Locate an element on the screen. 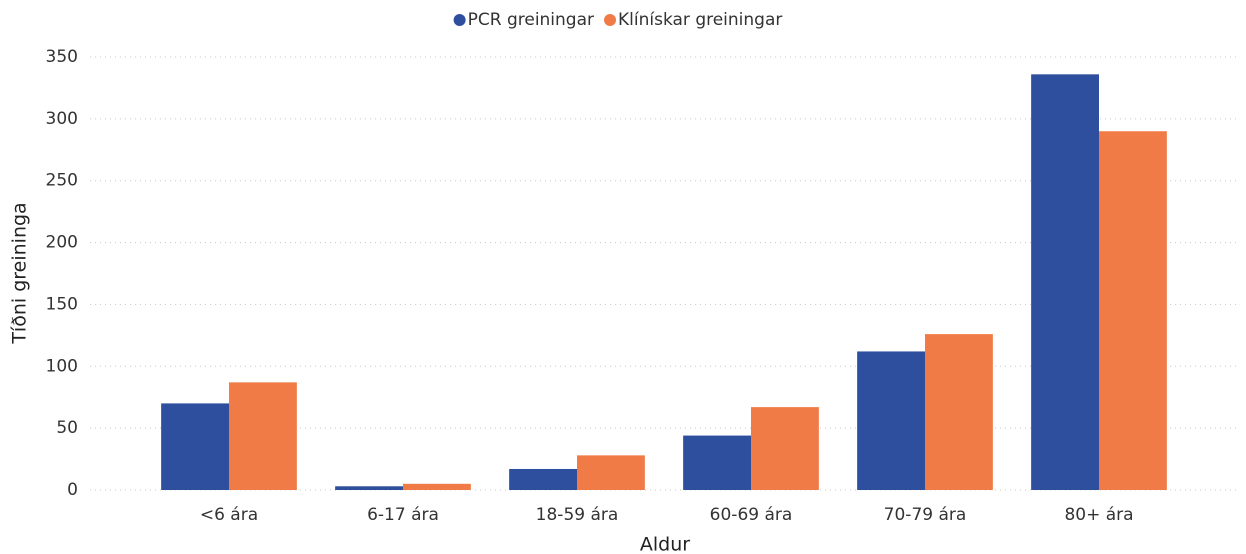  y-tick-label: 50 is located at coordinates (67, 428).